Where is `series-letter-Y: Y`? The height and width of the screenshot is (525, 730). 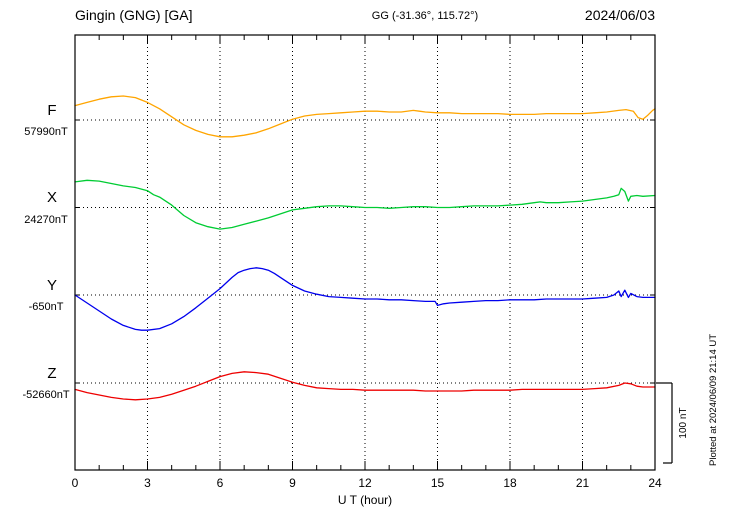 series-letter-Y: Y is located at coordinates (52, 285).